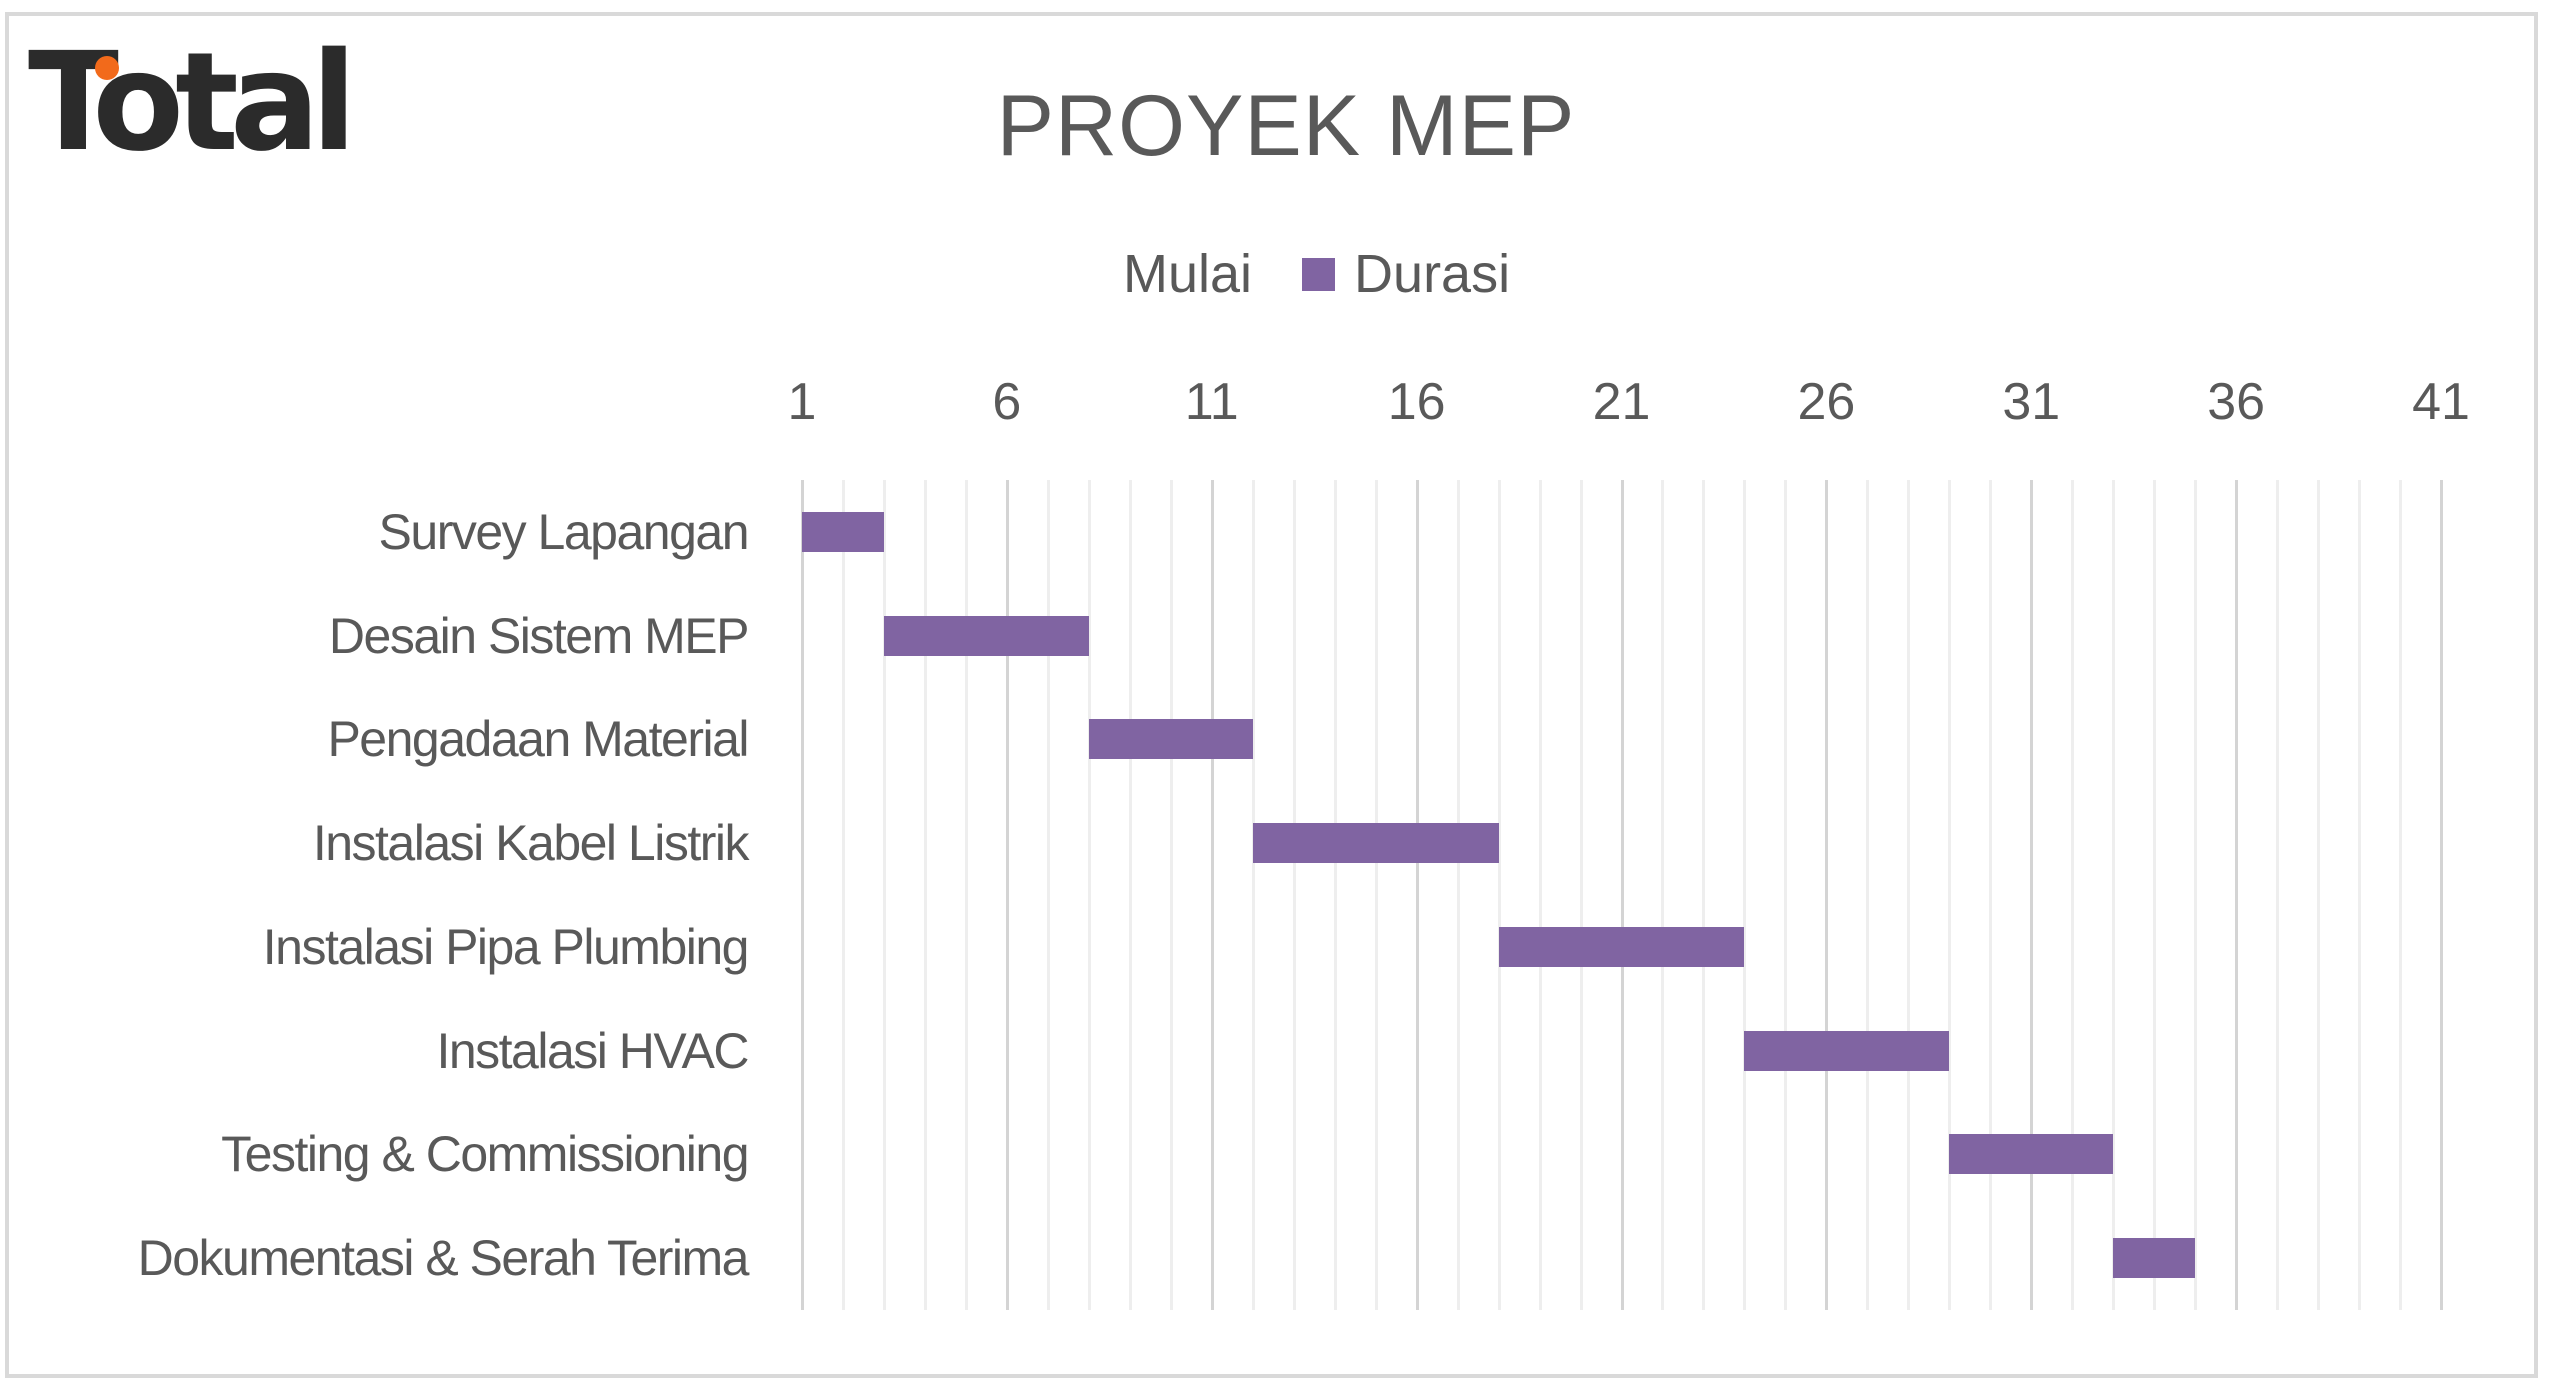 Image resolution: width=2552 pixels, height=1392 pixels. What do you see at coordinates (1286, 126) in the screenshot?
I see `chart-title: PROYEK MEP` at bounding box center [1286, 126].